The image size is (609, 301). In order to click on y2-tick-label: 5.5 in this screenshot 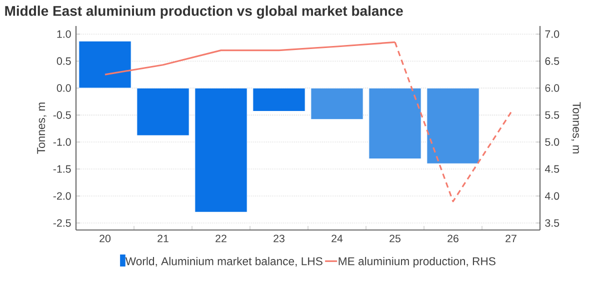, I will do `click(552, 115)`.